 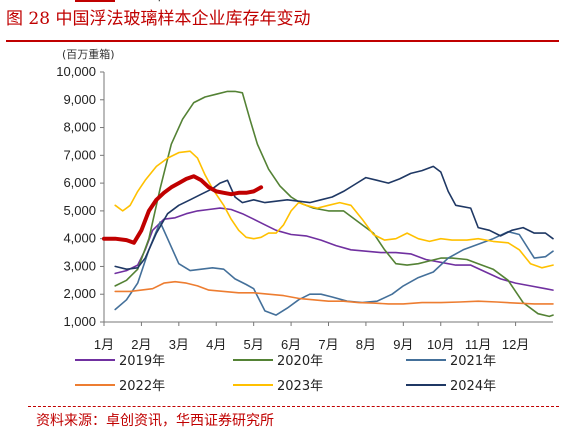 I want to click on legend-label: 2025年, so click(x=142, y=2).